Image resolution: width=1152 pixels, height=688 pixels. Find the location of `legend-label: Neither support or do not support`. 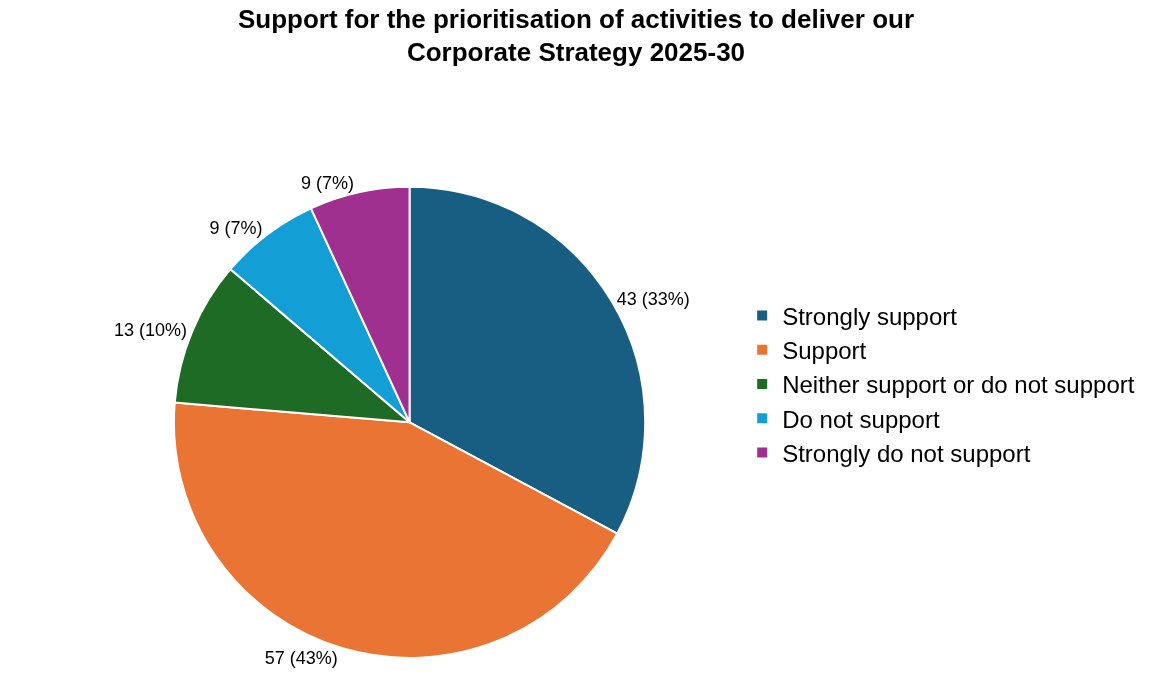

legend-label: Neither support or do not support is located at coordinates (958, 385).